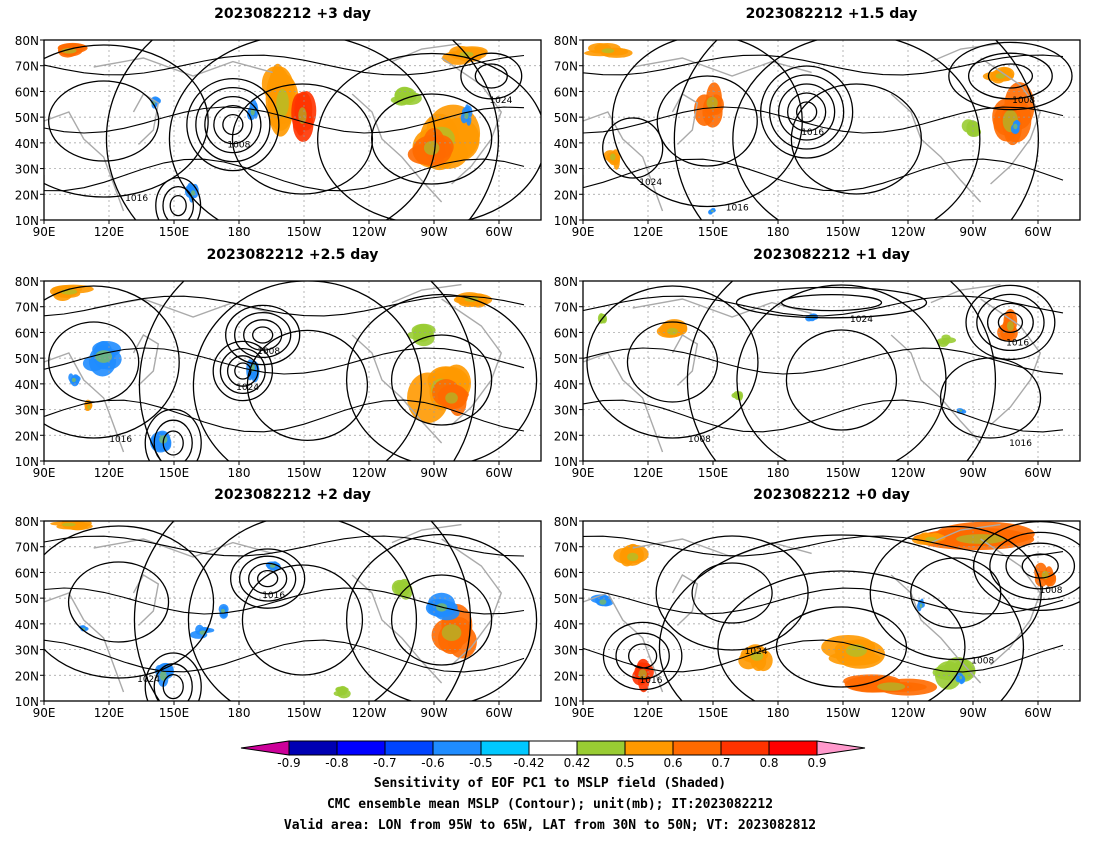 This screenshot has width=1100, height=850. Describe the element at coordinates (778, 473) in the screenshot. I see `lon-tick-label: 180` at that location.